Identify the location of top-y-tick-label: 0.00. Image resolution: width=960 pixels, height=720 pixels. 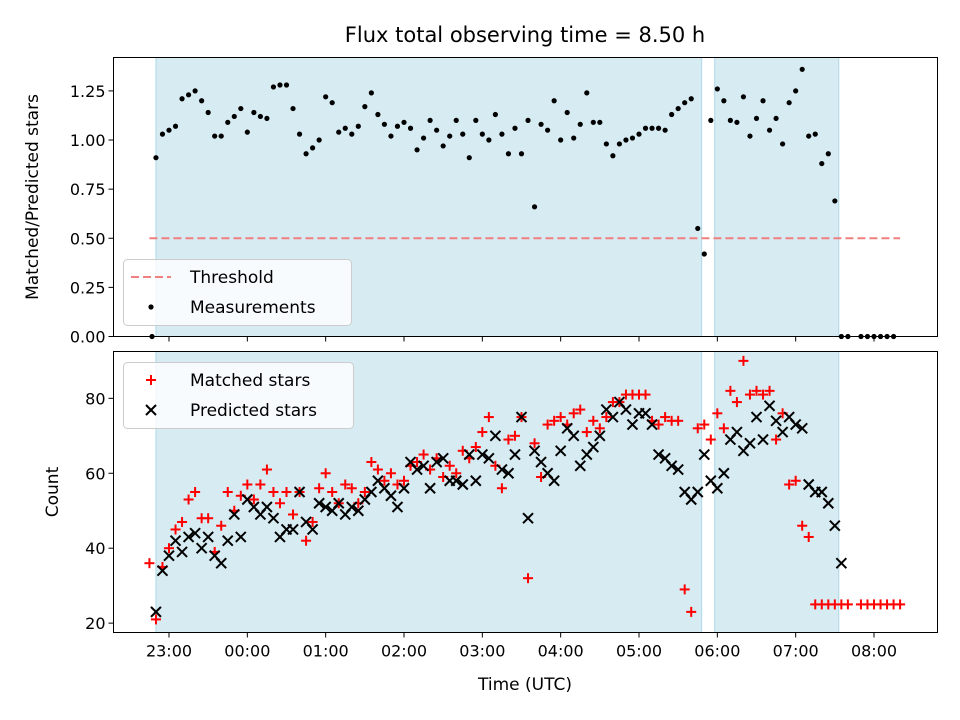
(88, 337).